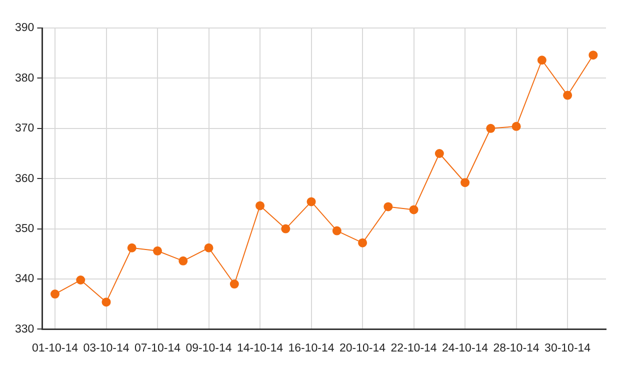 The width and height of the screenshot is (620, 375). I want to click on y-tick-label: 370, so click(24, 128).